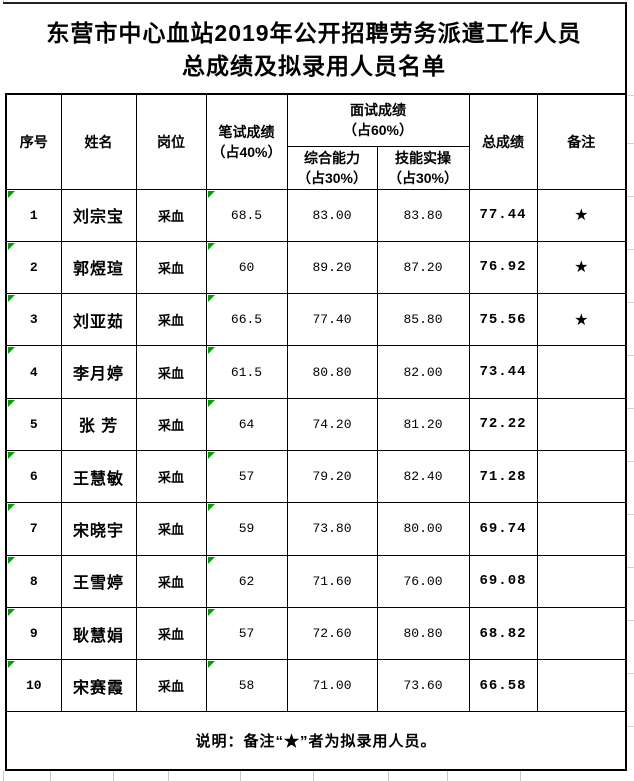 This screenshot has width=634, height=781. Describe the element at coordinates (503, 529) in the screenshot. I see `cell-total: 69.74` at that location.